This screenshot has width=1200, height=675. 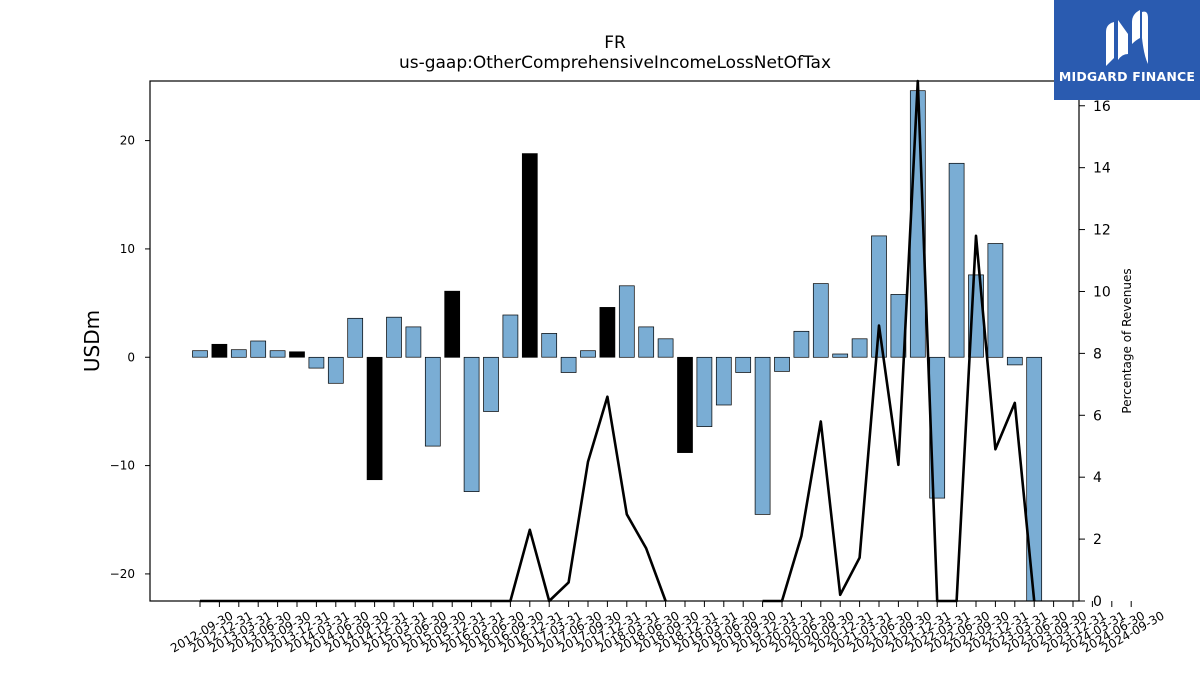 What do you see at coordinates (615, 43) in the screenshot?
I see `chart-title: FR` at bounding box center [615, 43].